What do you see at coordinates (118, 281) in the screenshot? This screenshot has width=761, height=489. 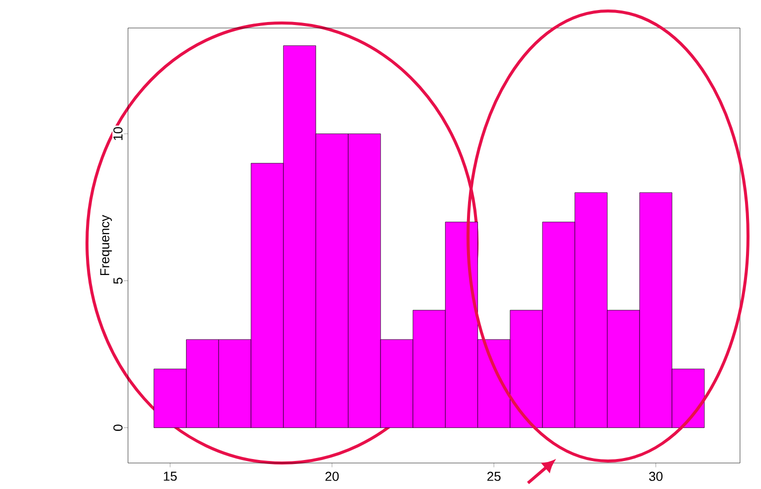 I see `y-tick-label: 5` at bounding box center [118, 281].